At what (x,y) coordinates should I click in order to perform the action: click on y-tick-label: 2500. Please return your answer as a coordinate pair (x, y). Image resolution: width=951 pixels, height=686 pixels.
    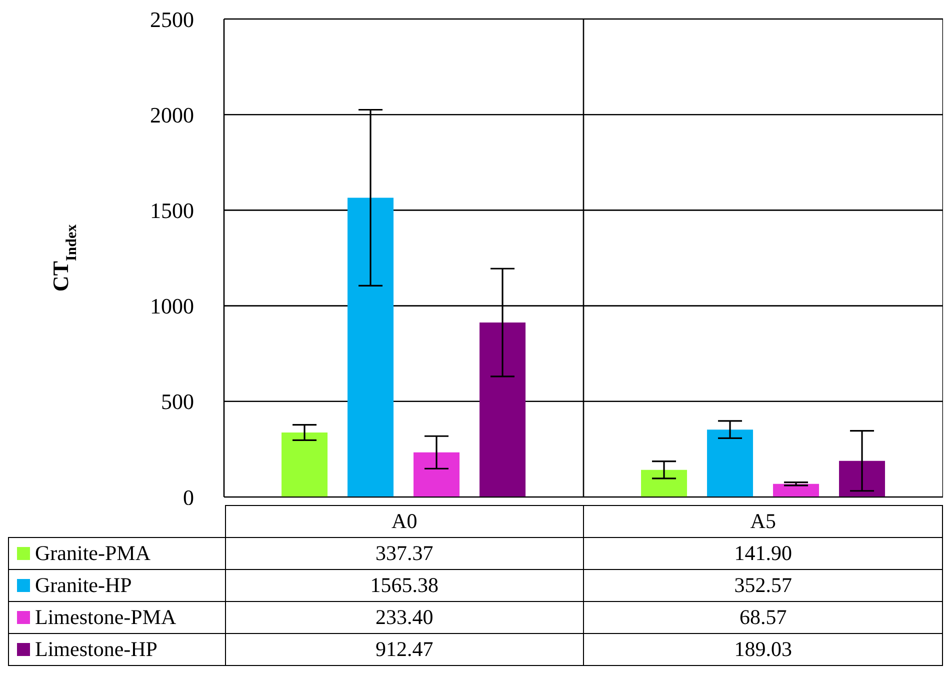
    Looking at the image, I should click on (172, 19).